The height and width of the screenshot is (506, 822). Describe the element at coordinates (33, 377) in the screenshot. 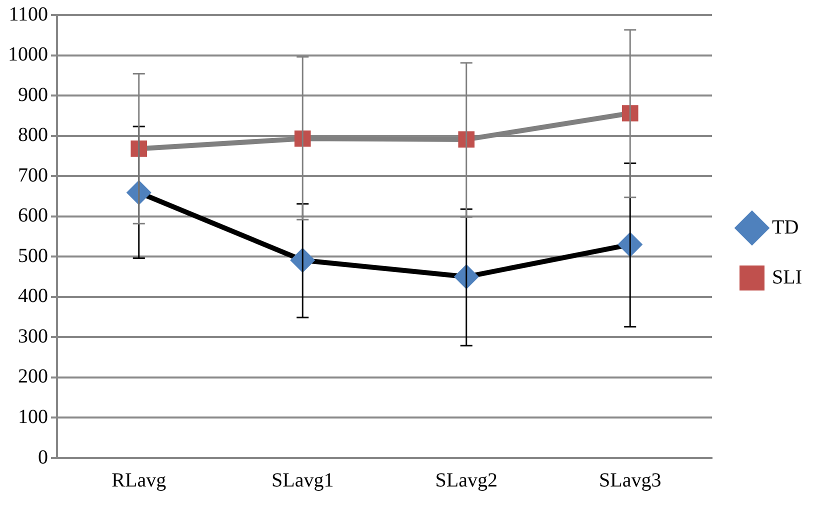

I see `y-tick-label: 200` at that location.